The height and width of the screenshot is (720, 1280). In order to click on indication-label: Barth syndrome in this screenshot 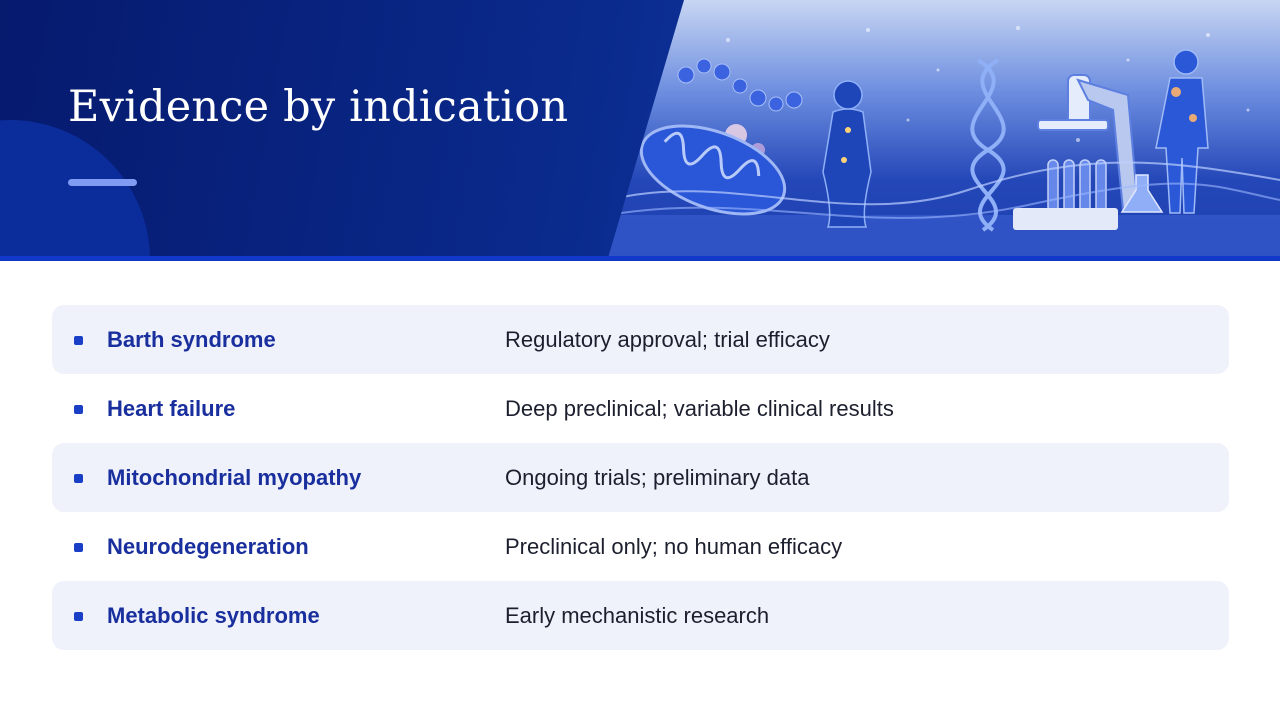, I will do `click(191, 339)`.